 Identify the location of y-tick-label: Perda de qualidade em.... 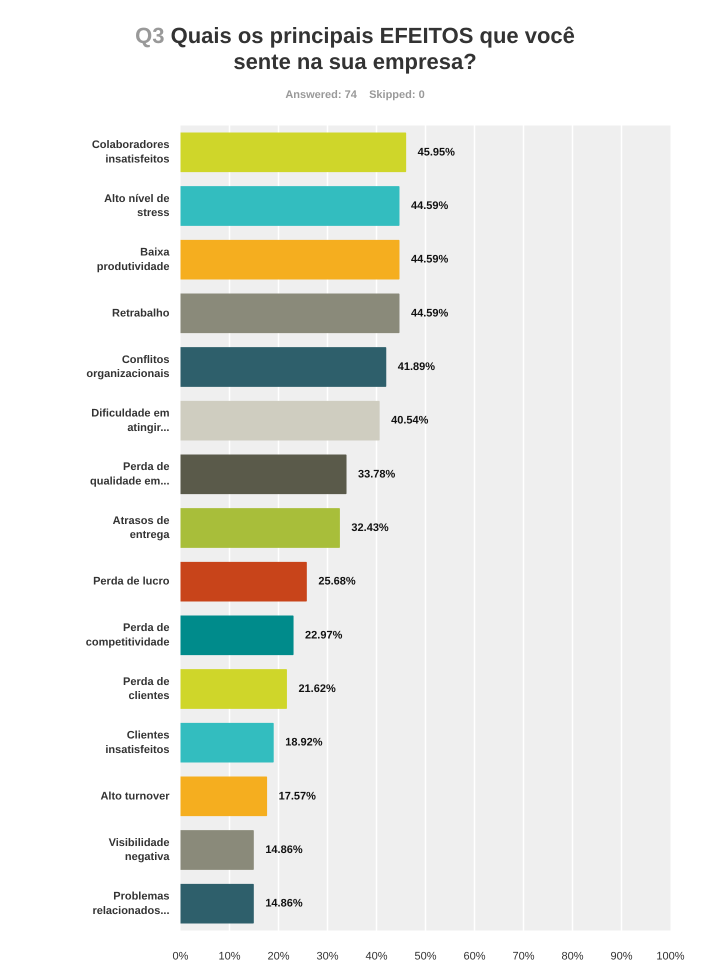
(130, 474).